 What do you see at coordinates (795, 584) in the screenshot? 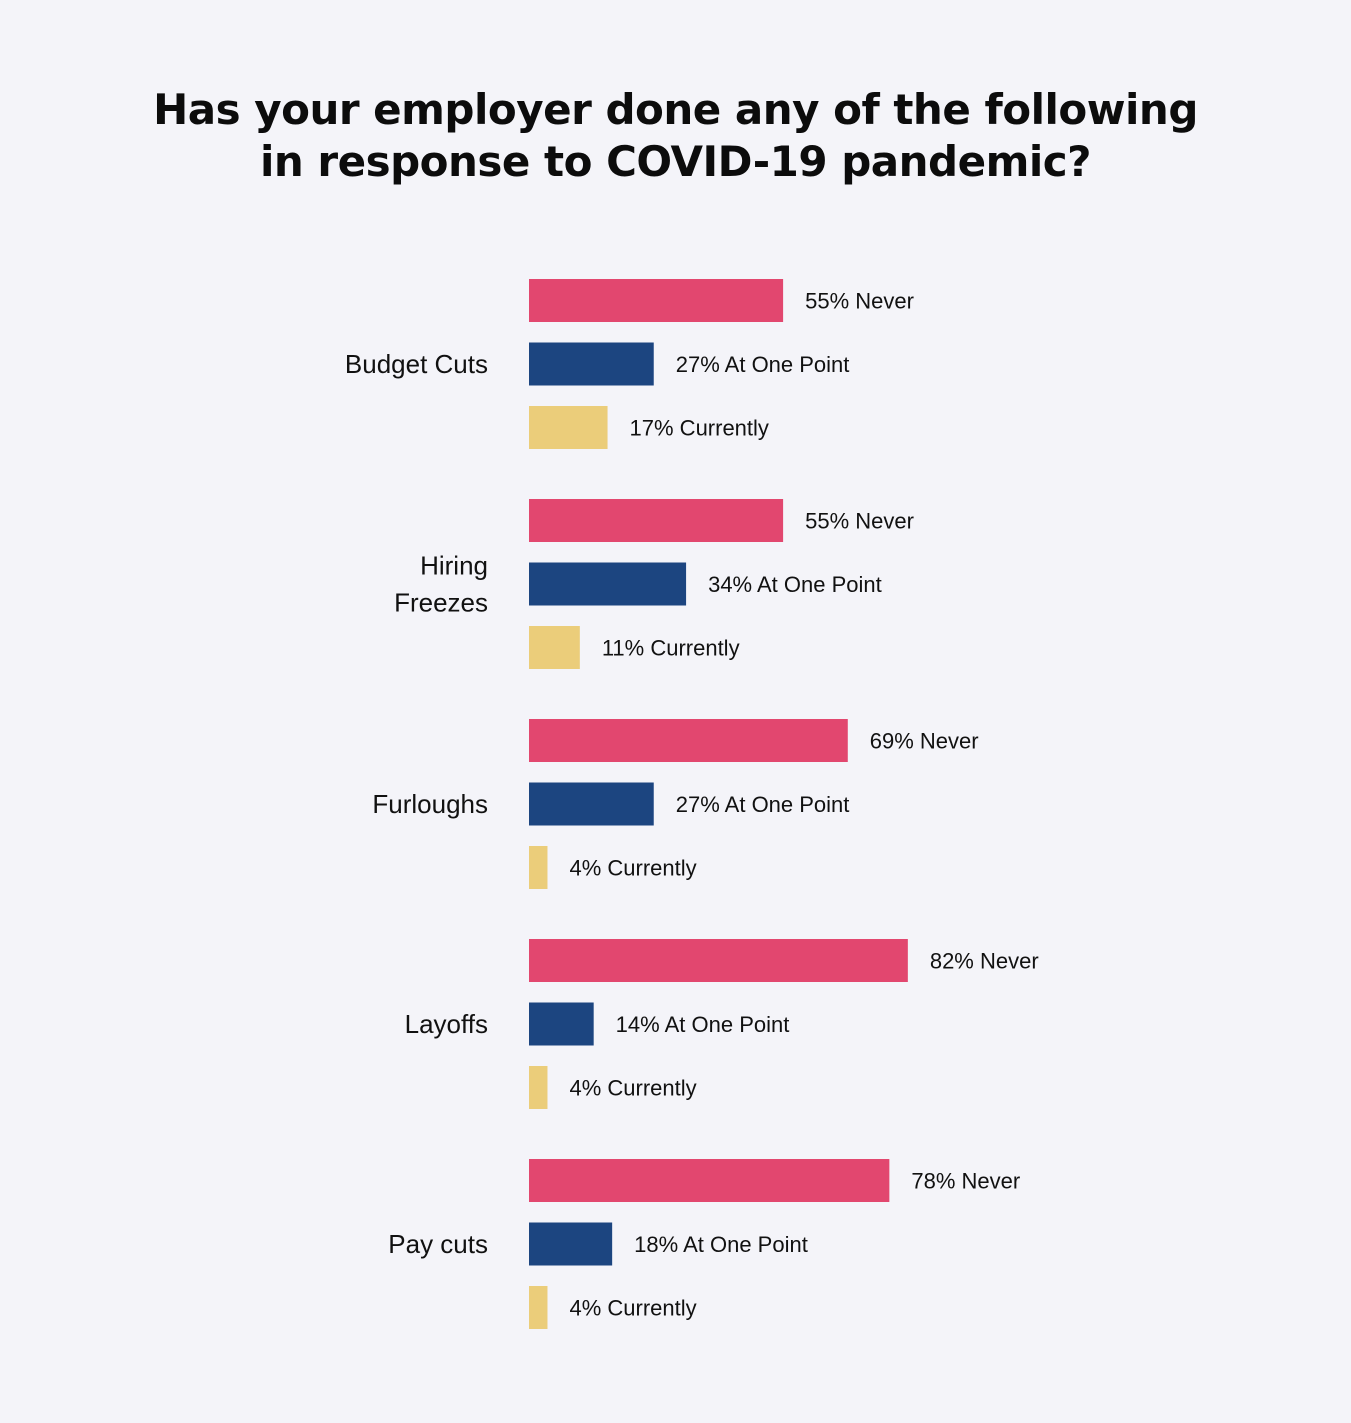
I see `data-label: 34% At One Point` at bounding box center [795, 584].